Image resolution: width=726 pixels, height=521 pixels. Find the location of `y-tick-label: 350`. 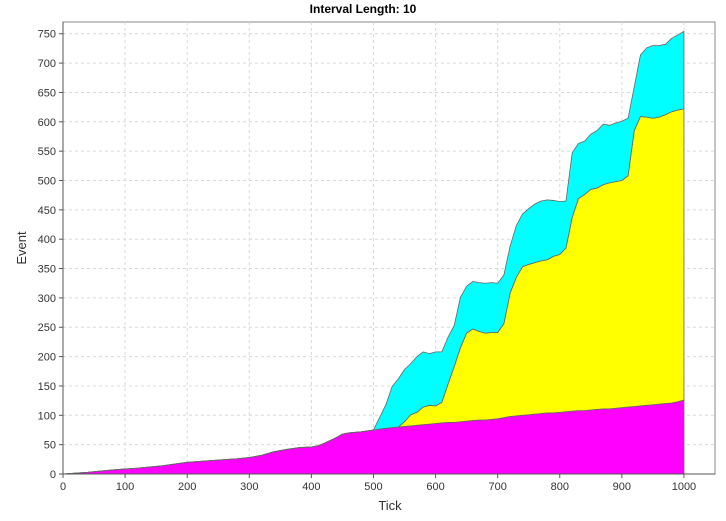

y-tick-label: 350 is located at coordinates (47, 270).